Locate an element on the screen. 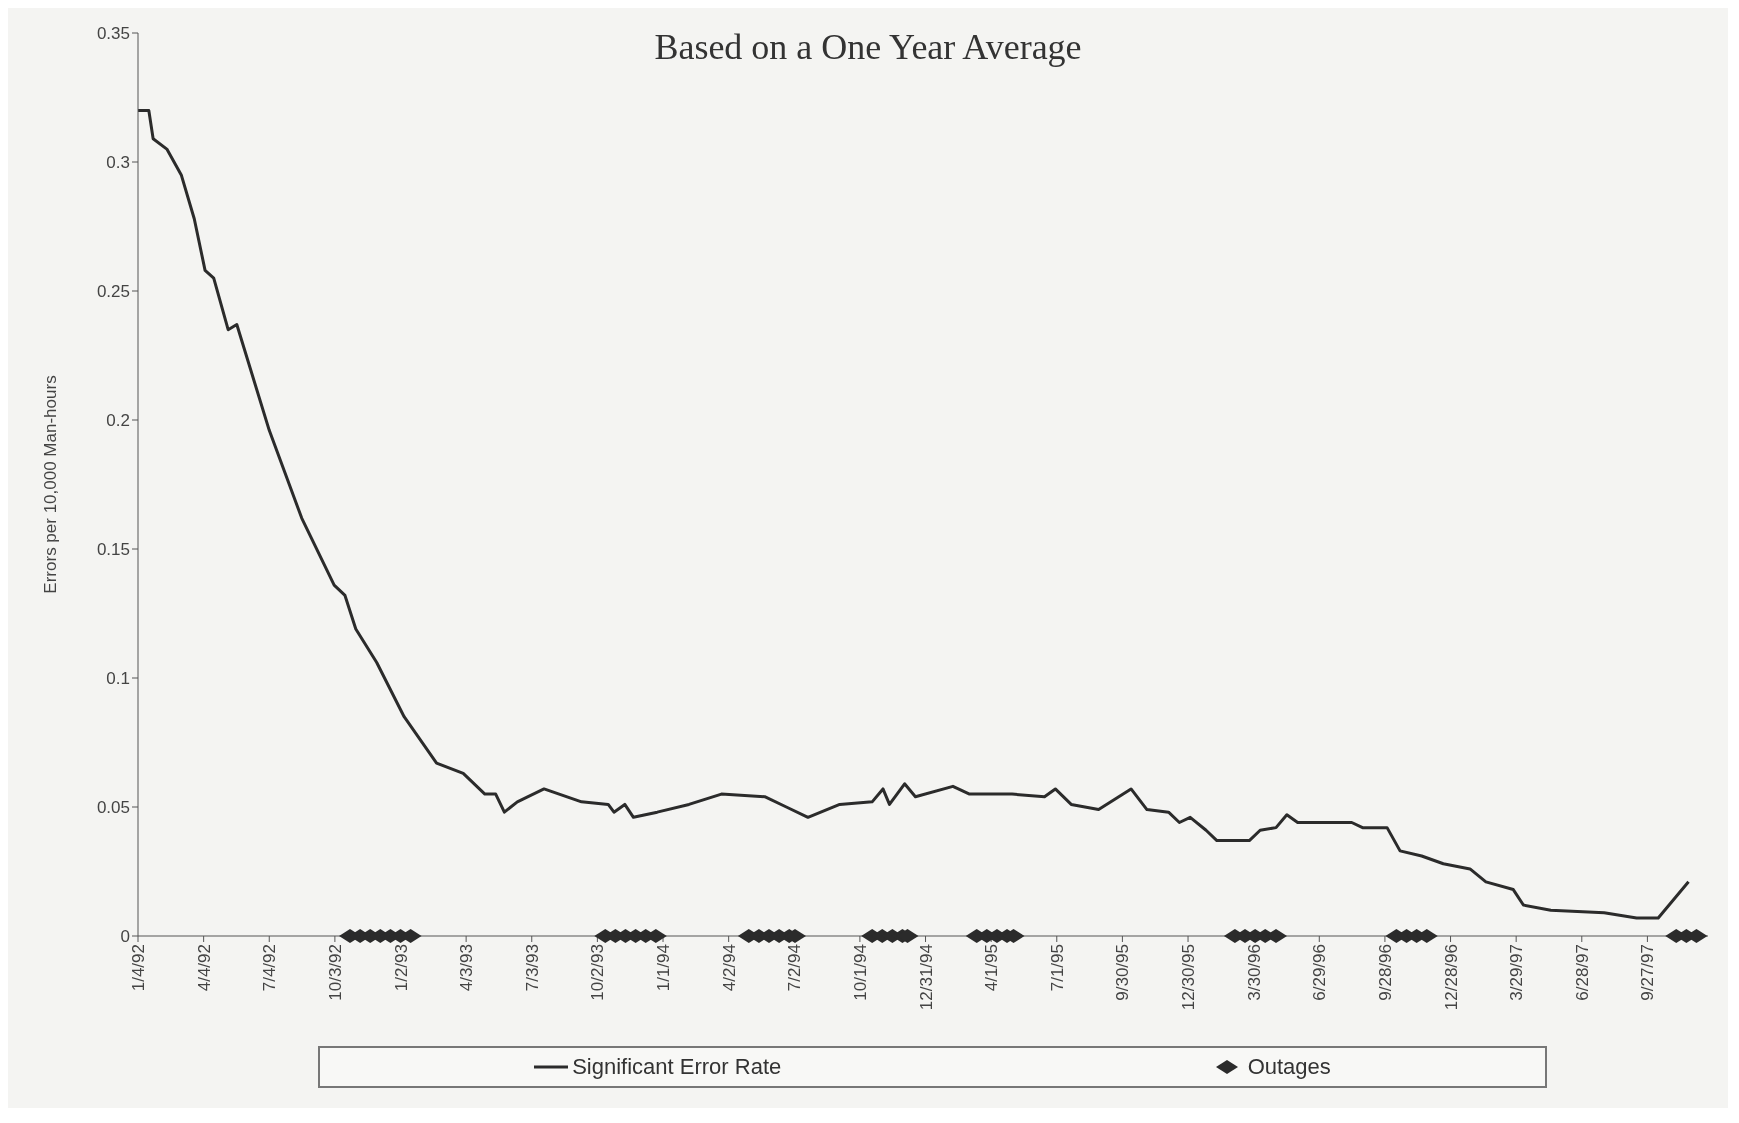 The height and width of the screenshot is (1123, 1739). x-tick-label: 4/2/94 is located at coordinates (729, 968).